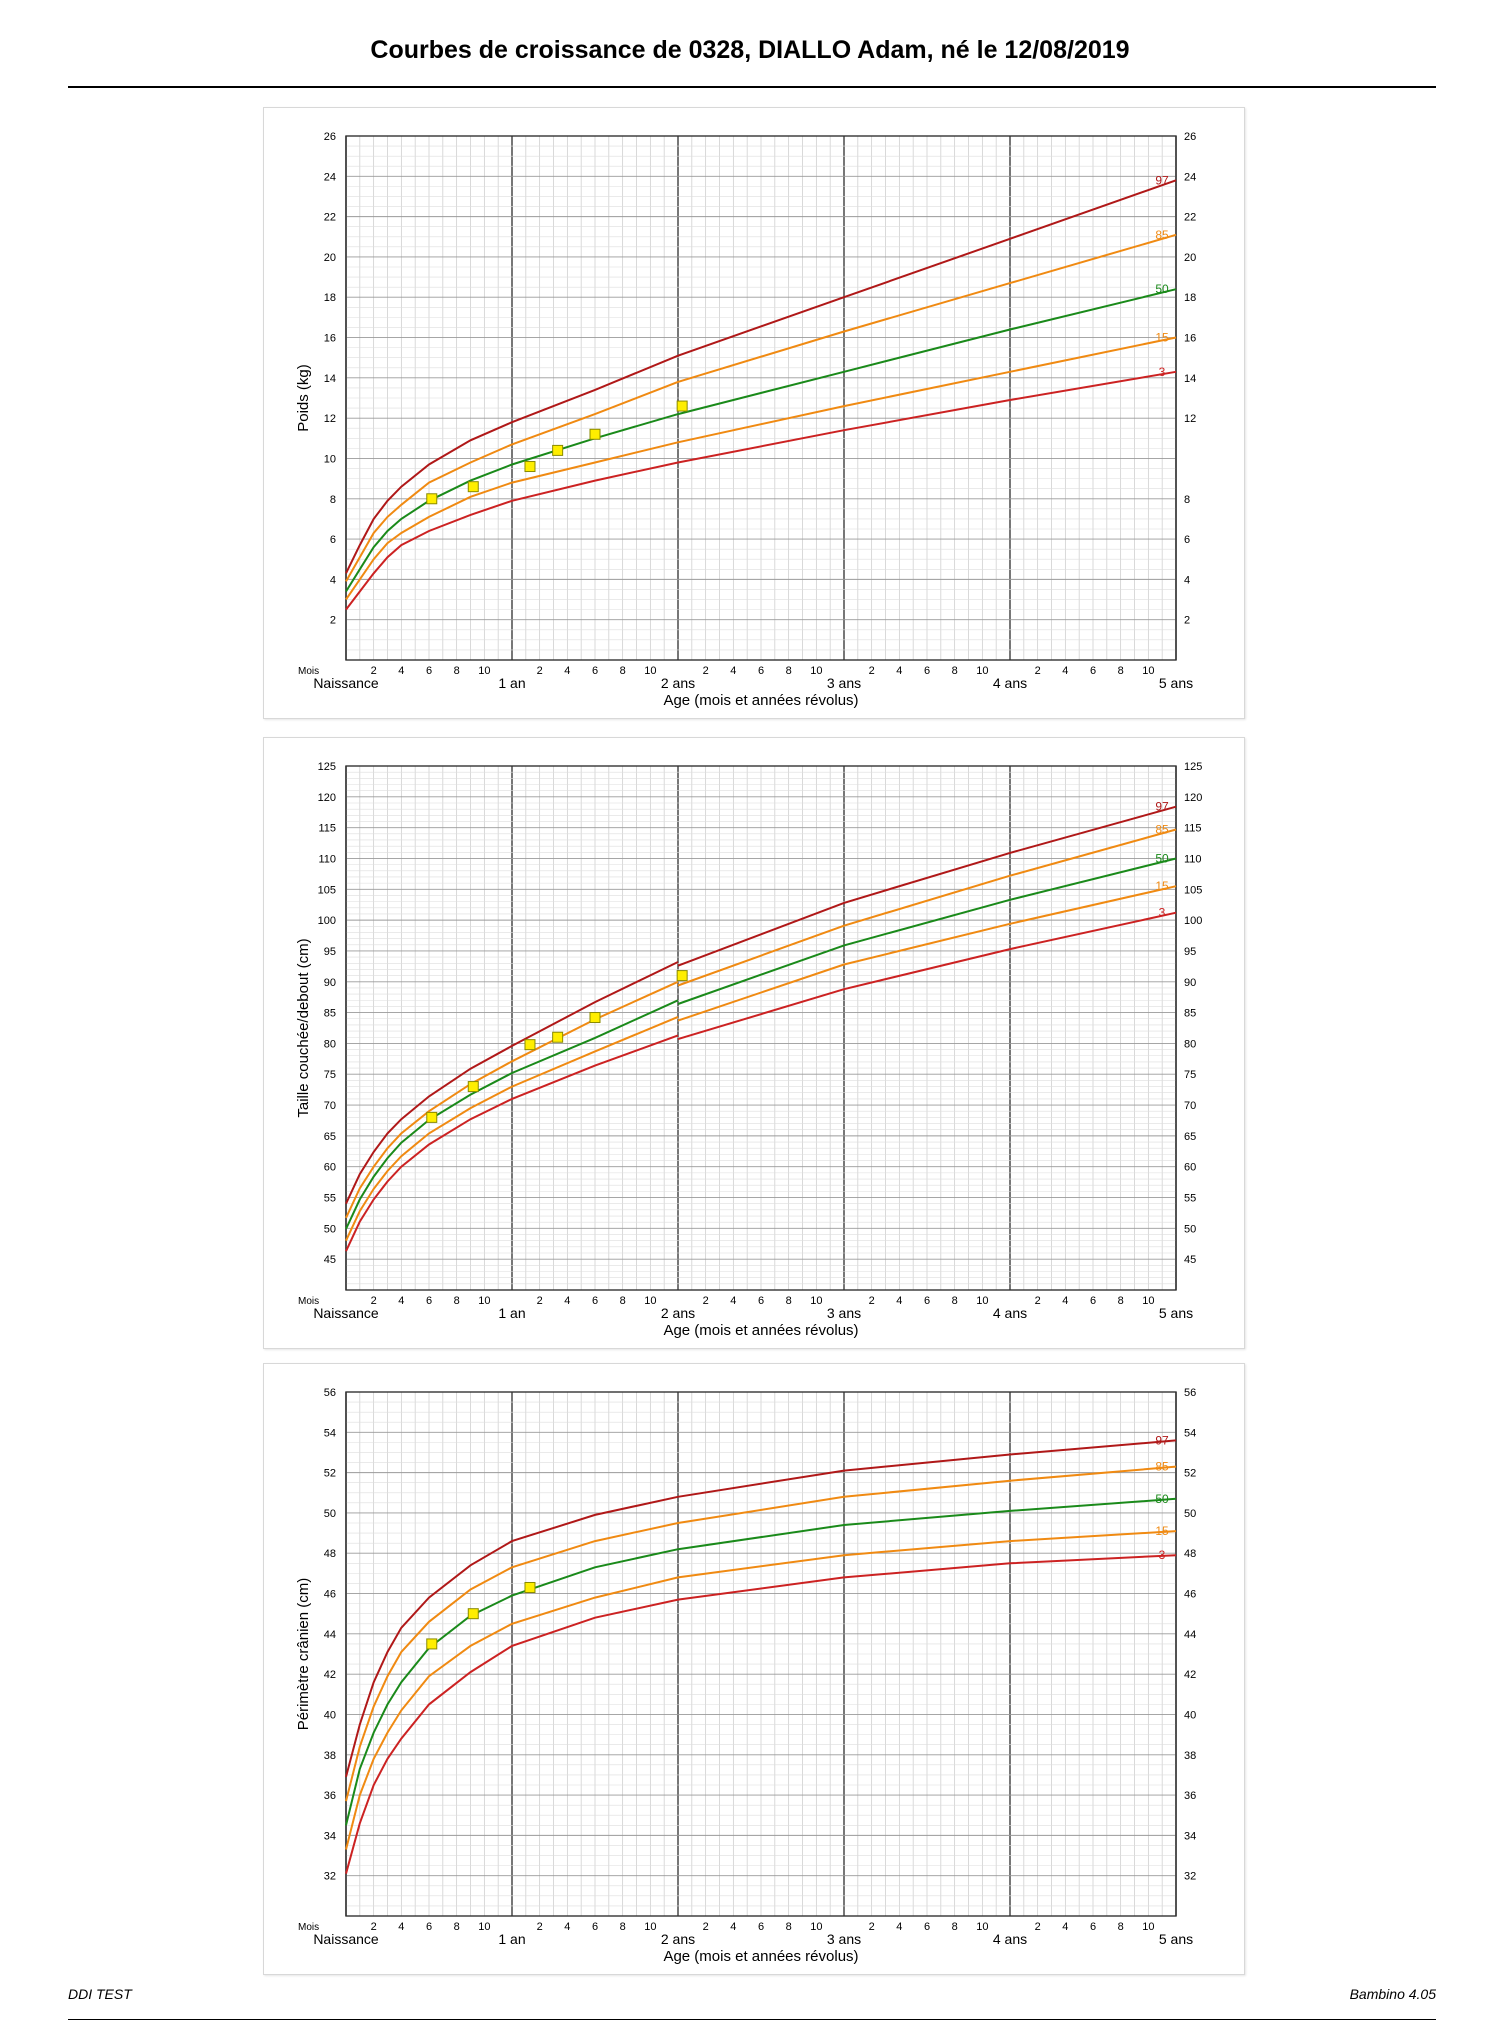  I want to click on y-tick-label-right: 70, so click(1190, 1106).